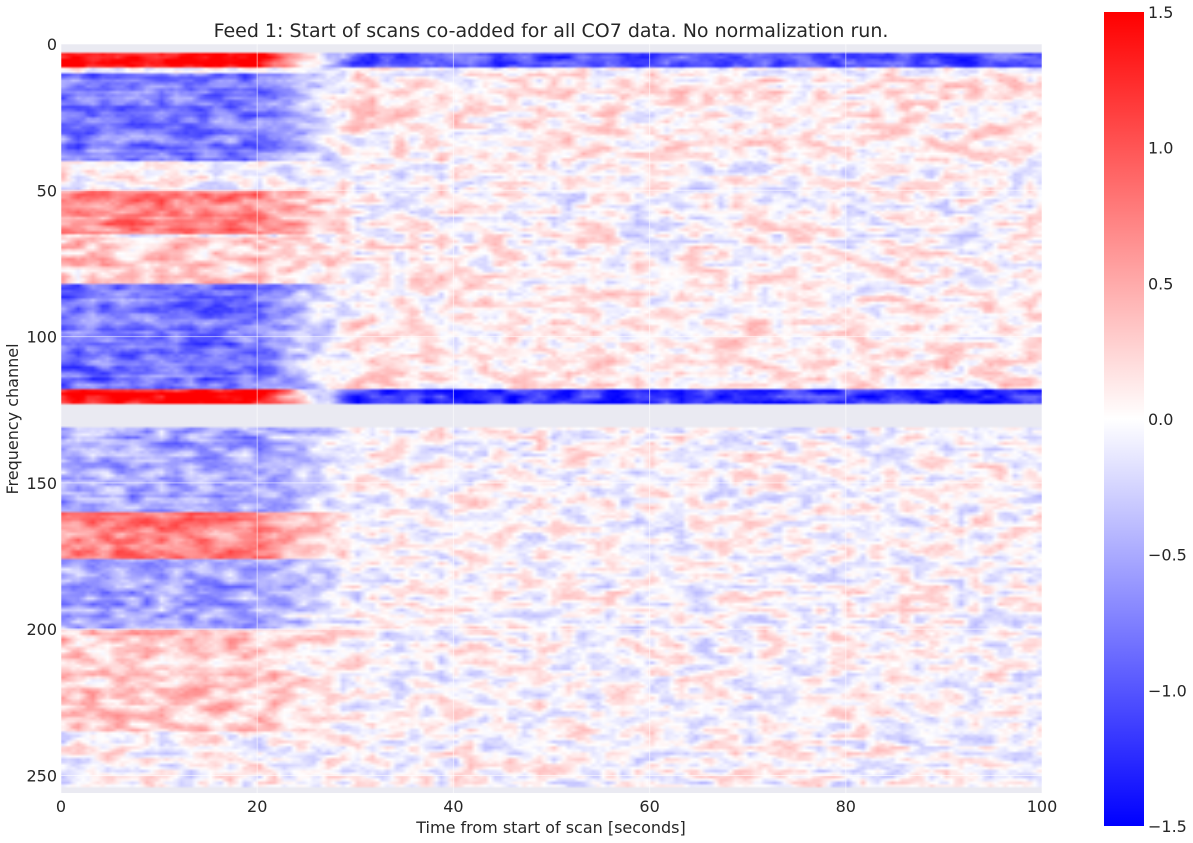 The width and height of the screenshot is (1193, 843). What do you see at coordinates (41, 337) in the screenshot?
I see `y-tick-label: 100` at bounding box center [41, 337].